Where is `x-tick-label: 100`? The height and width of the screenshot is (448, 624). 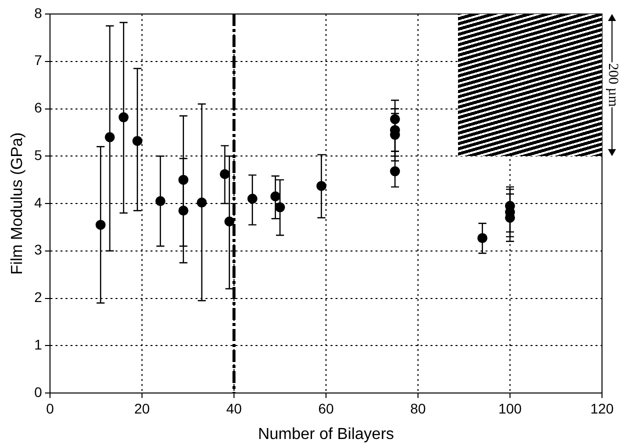
x-tick-label: 100 is located at coordinates (510, 408).